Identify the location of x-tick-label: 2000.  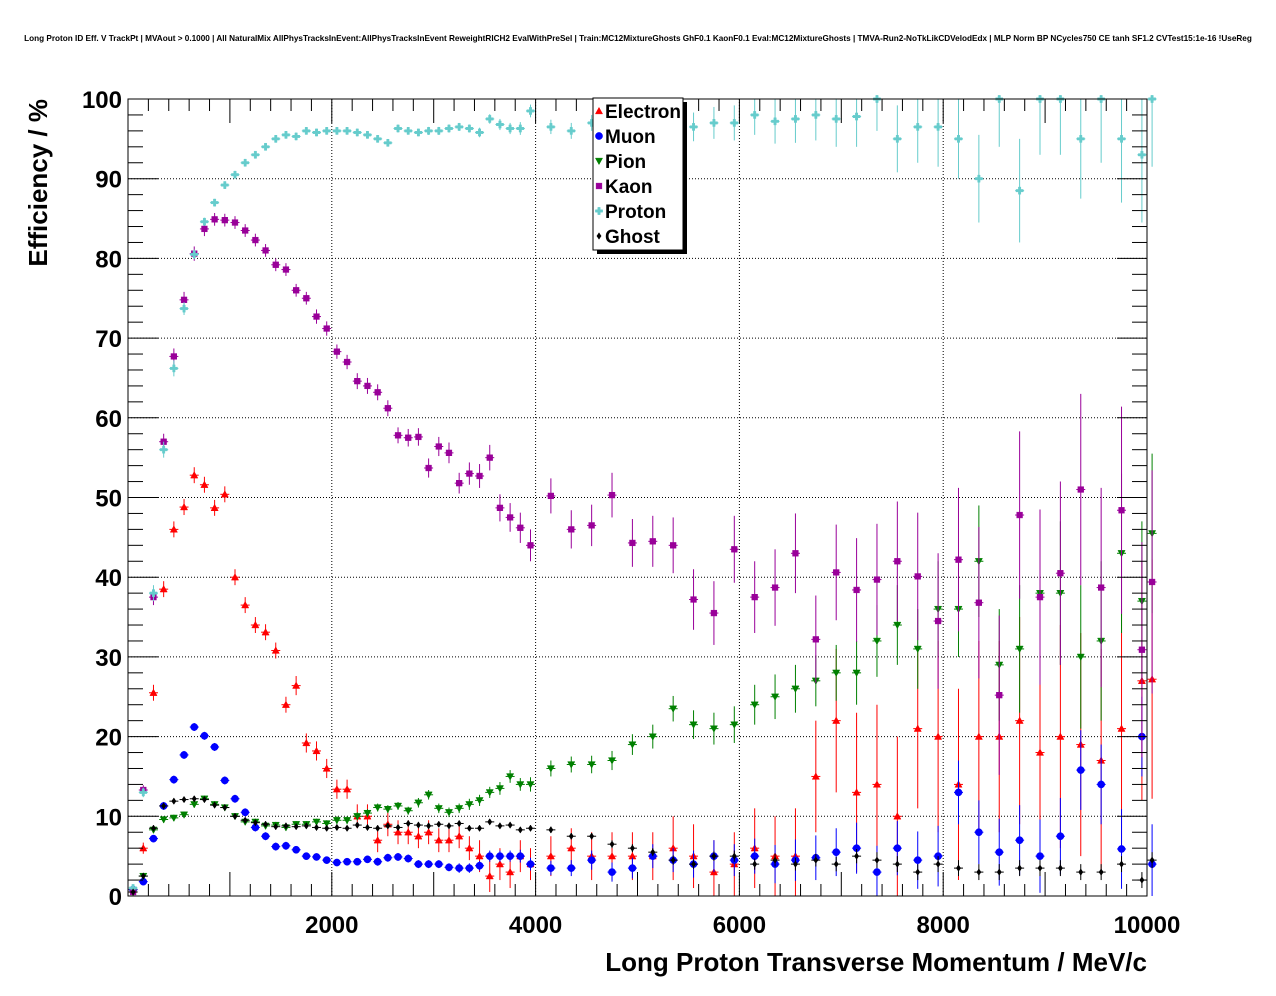
(331, 925).